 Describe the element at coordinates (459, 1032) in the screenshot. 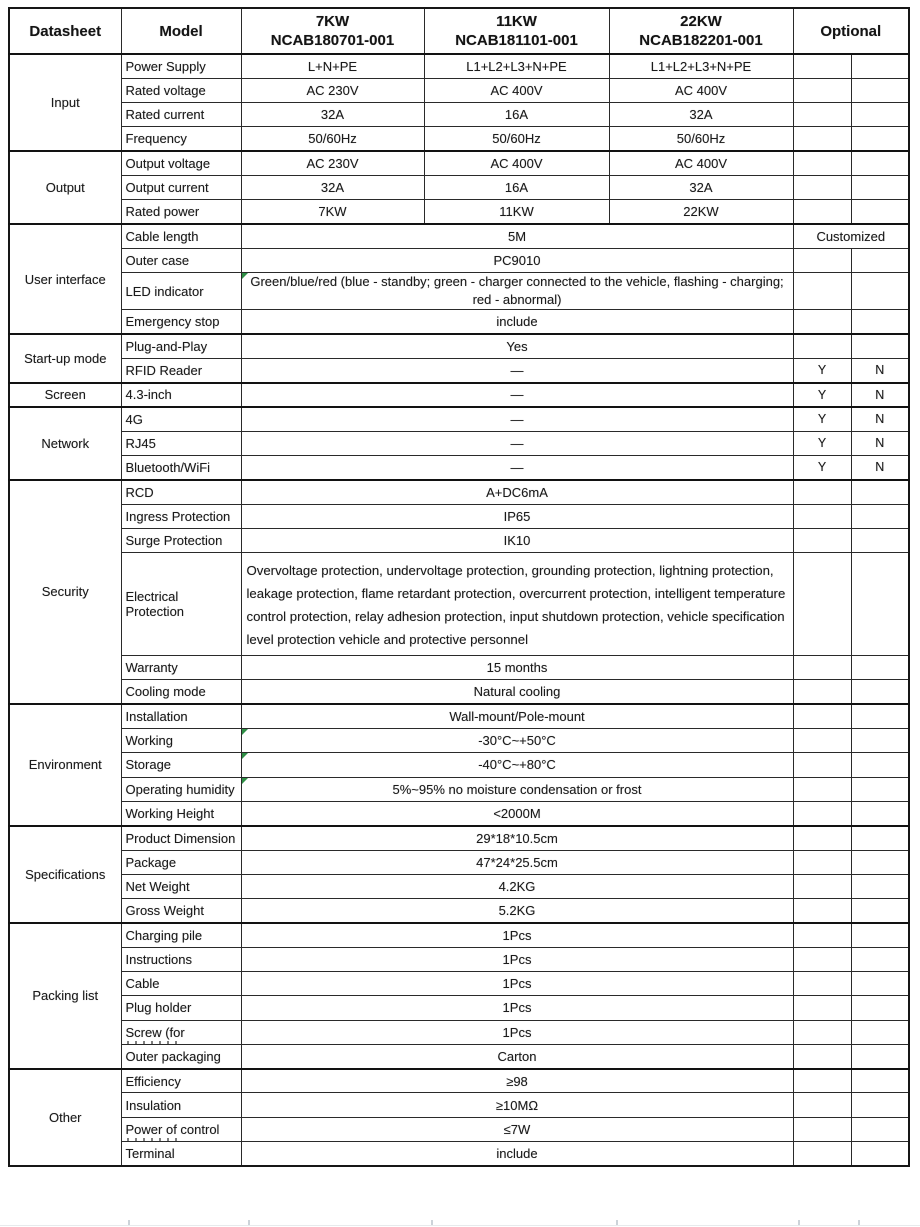

I see `table-row: Screw (for 1Pcs` at that location.